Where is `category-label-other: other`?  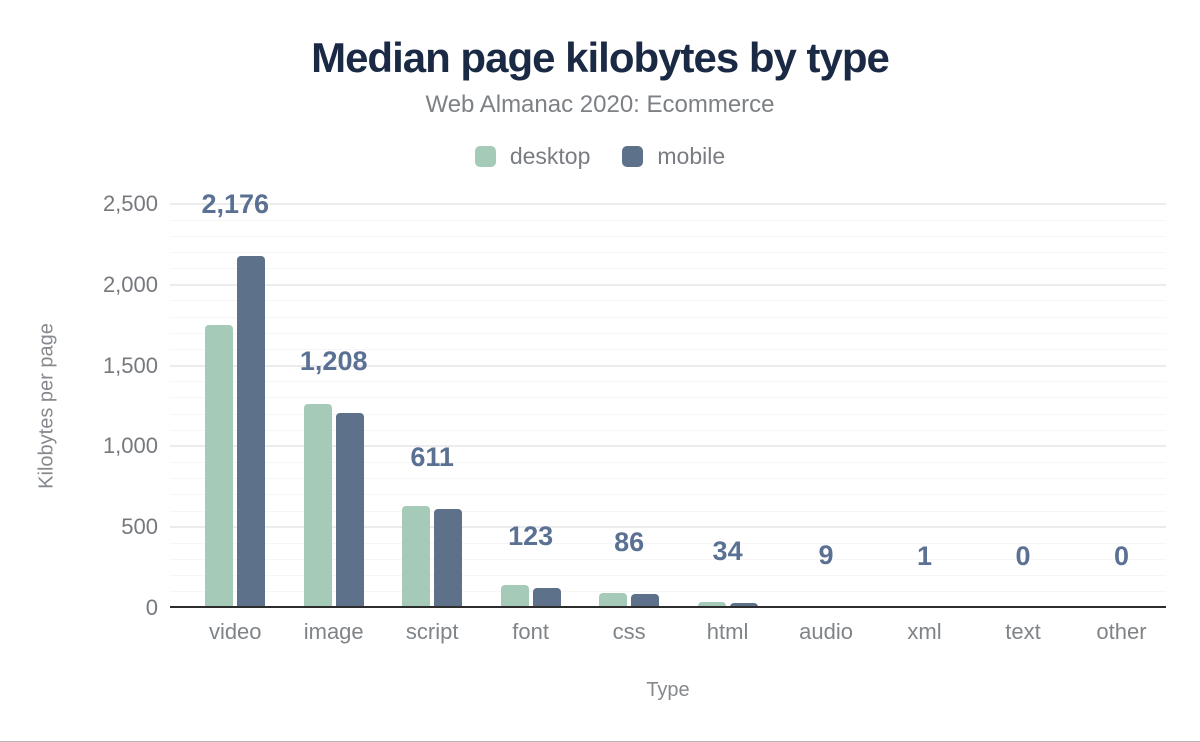 category-label-other: other is located at coordinates (1121, 631).